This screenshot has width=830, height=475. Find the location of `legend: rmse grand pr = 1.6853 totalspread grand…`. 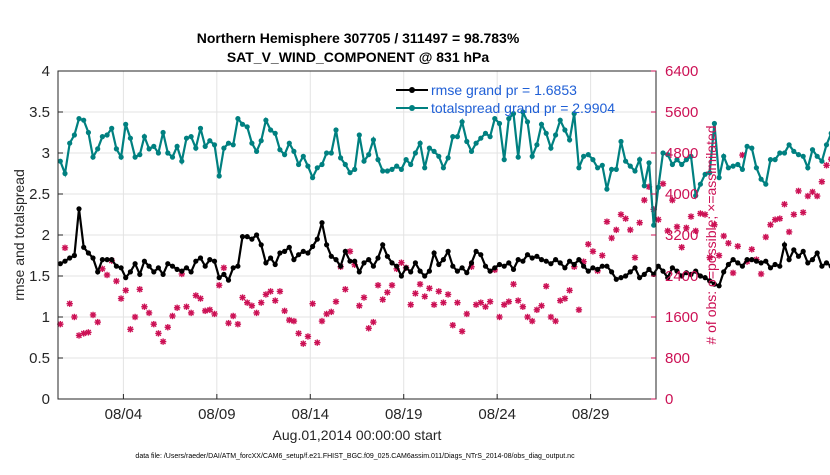

legend: rmse grand pr = 1.6853 totalspread grand… is located at coordinates (505, 99).